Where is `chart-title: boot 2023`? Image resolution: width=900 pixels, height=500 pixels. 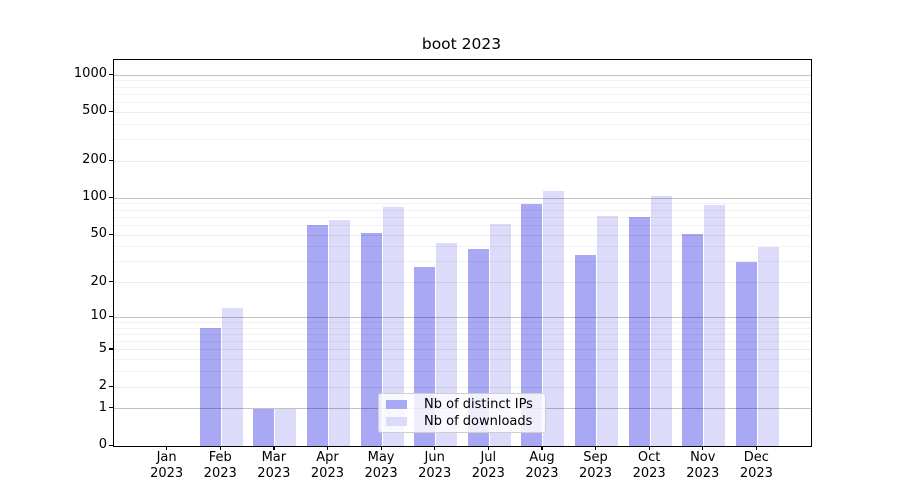 chart-title: boot 2023 is located at coordinates (461, 44).